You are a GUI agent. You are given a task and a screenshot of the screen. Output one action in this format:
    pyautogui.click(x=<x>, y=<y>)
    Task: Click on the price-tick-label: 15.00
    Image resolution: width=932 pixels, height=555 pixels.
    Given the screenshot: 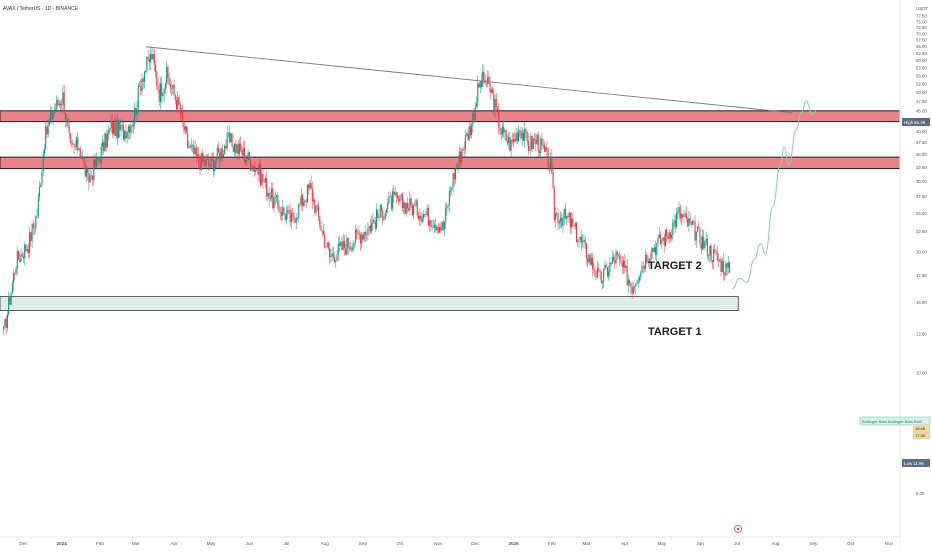 What is the action you would take?
    pyautogui.click(x=921, y=302)
    